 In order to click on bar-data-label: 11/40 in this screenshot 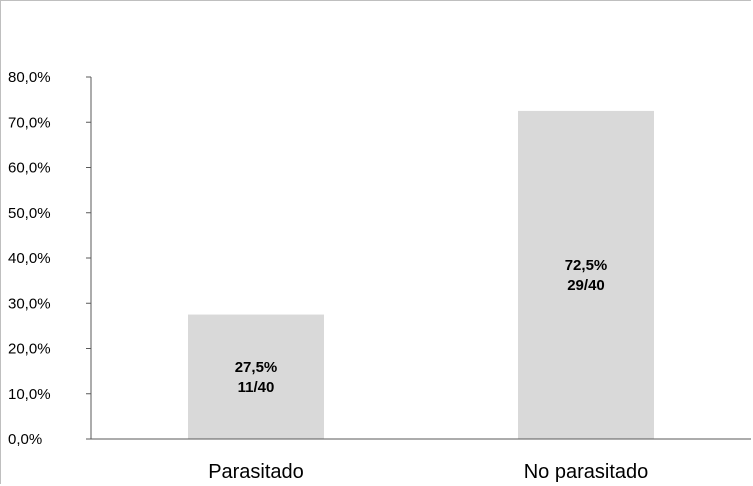, I will do `click(256, 387)`.